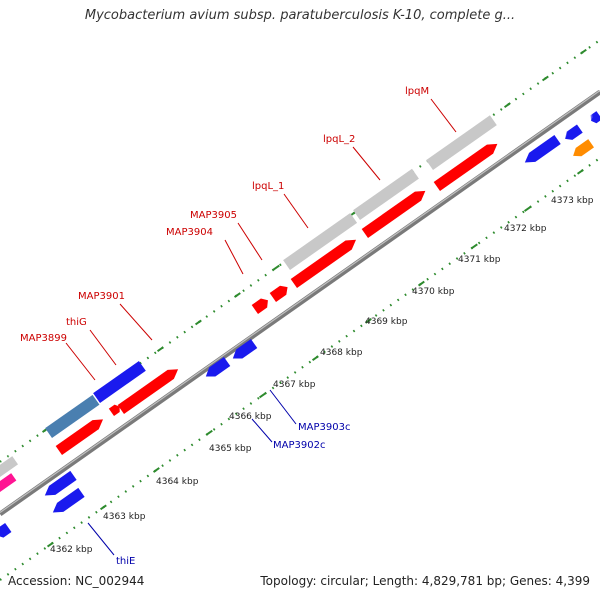  I want to click on reverse-gene-label: MAP3902c, so click(299, 445).